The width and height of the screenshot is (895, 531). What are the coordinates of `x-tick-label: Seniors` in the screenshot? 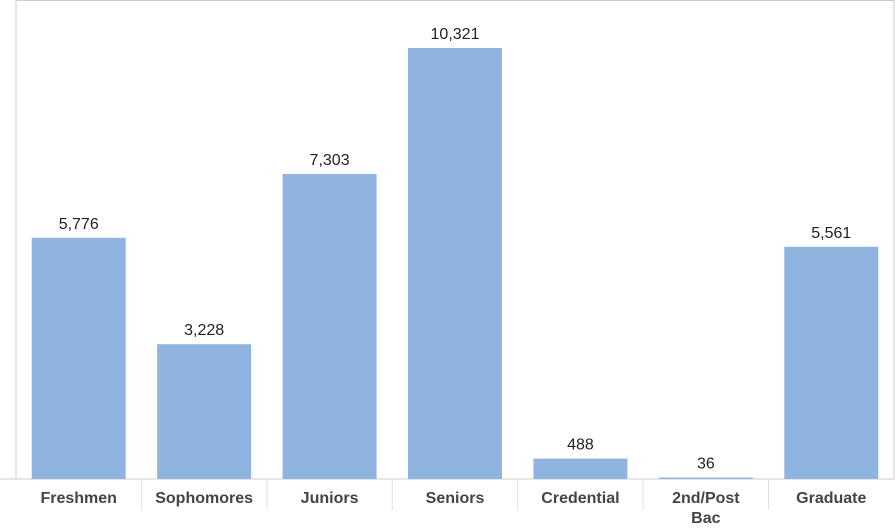 It's located at (455, 498).